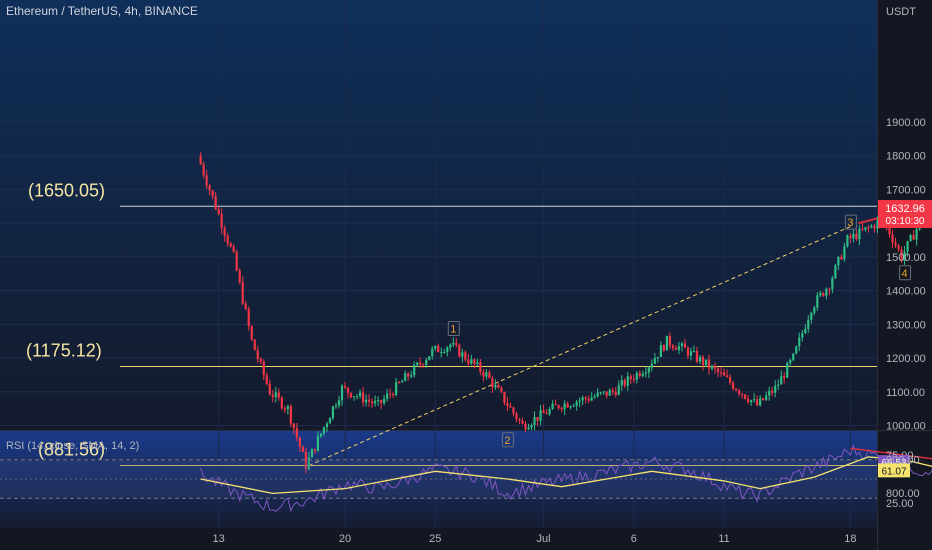  What do you see at coordinates (906, 157) in the screenshot?
I see `y-tick-label: 1800.00` at bounding box center [906, 157].